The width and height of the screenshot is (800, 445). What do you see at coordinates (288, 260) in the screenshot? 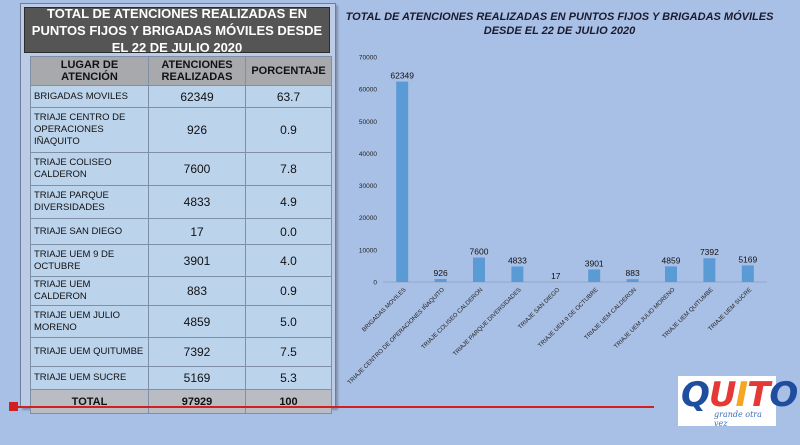
I see `percentage-cell: 4.0` at bounding box center [288, 260].